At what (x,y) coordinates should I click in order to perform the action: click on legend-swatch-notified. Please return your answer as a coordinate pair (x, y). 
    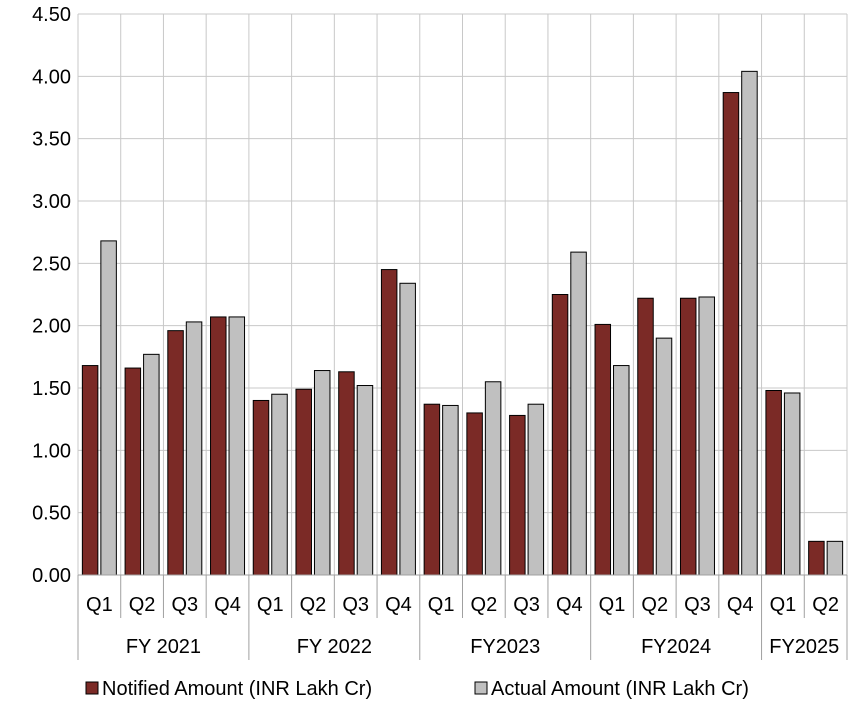
    Looking at the image, I should click on (92, 688).